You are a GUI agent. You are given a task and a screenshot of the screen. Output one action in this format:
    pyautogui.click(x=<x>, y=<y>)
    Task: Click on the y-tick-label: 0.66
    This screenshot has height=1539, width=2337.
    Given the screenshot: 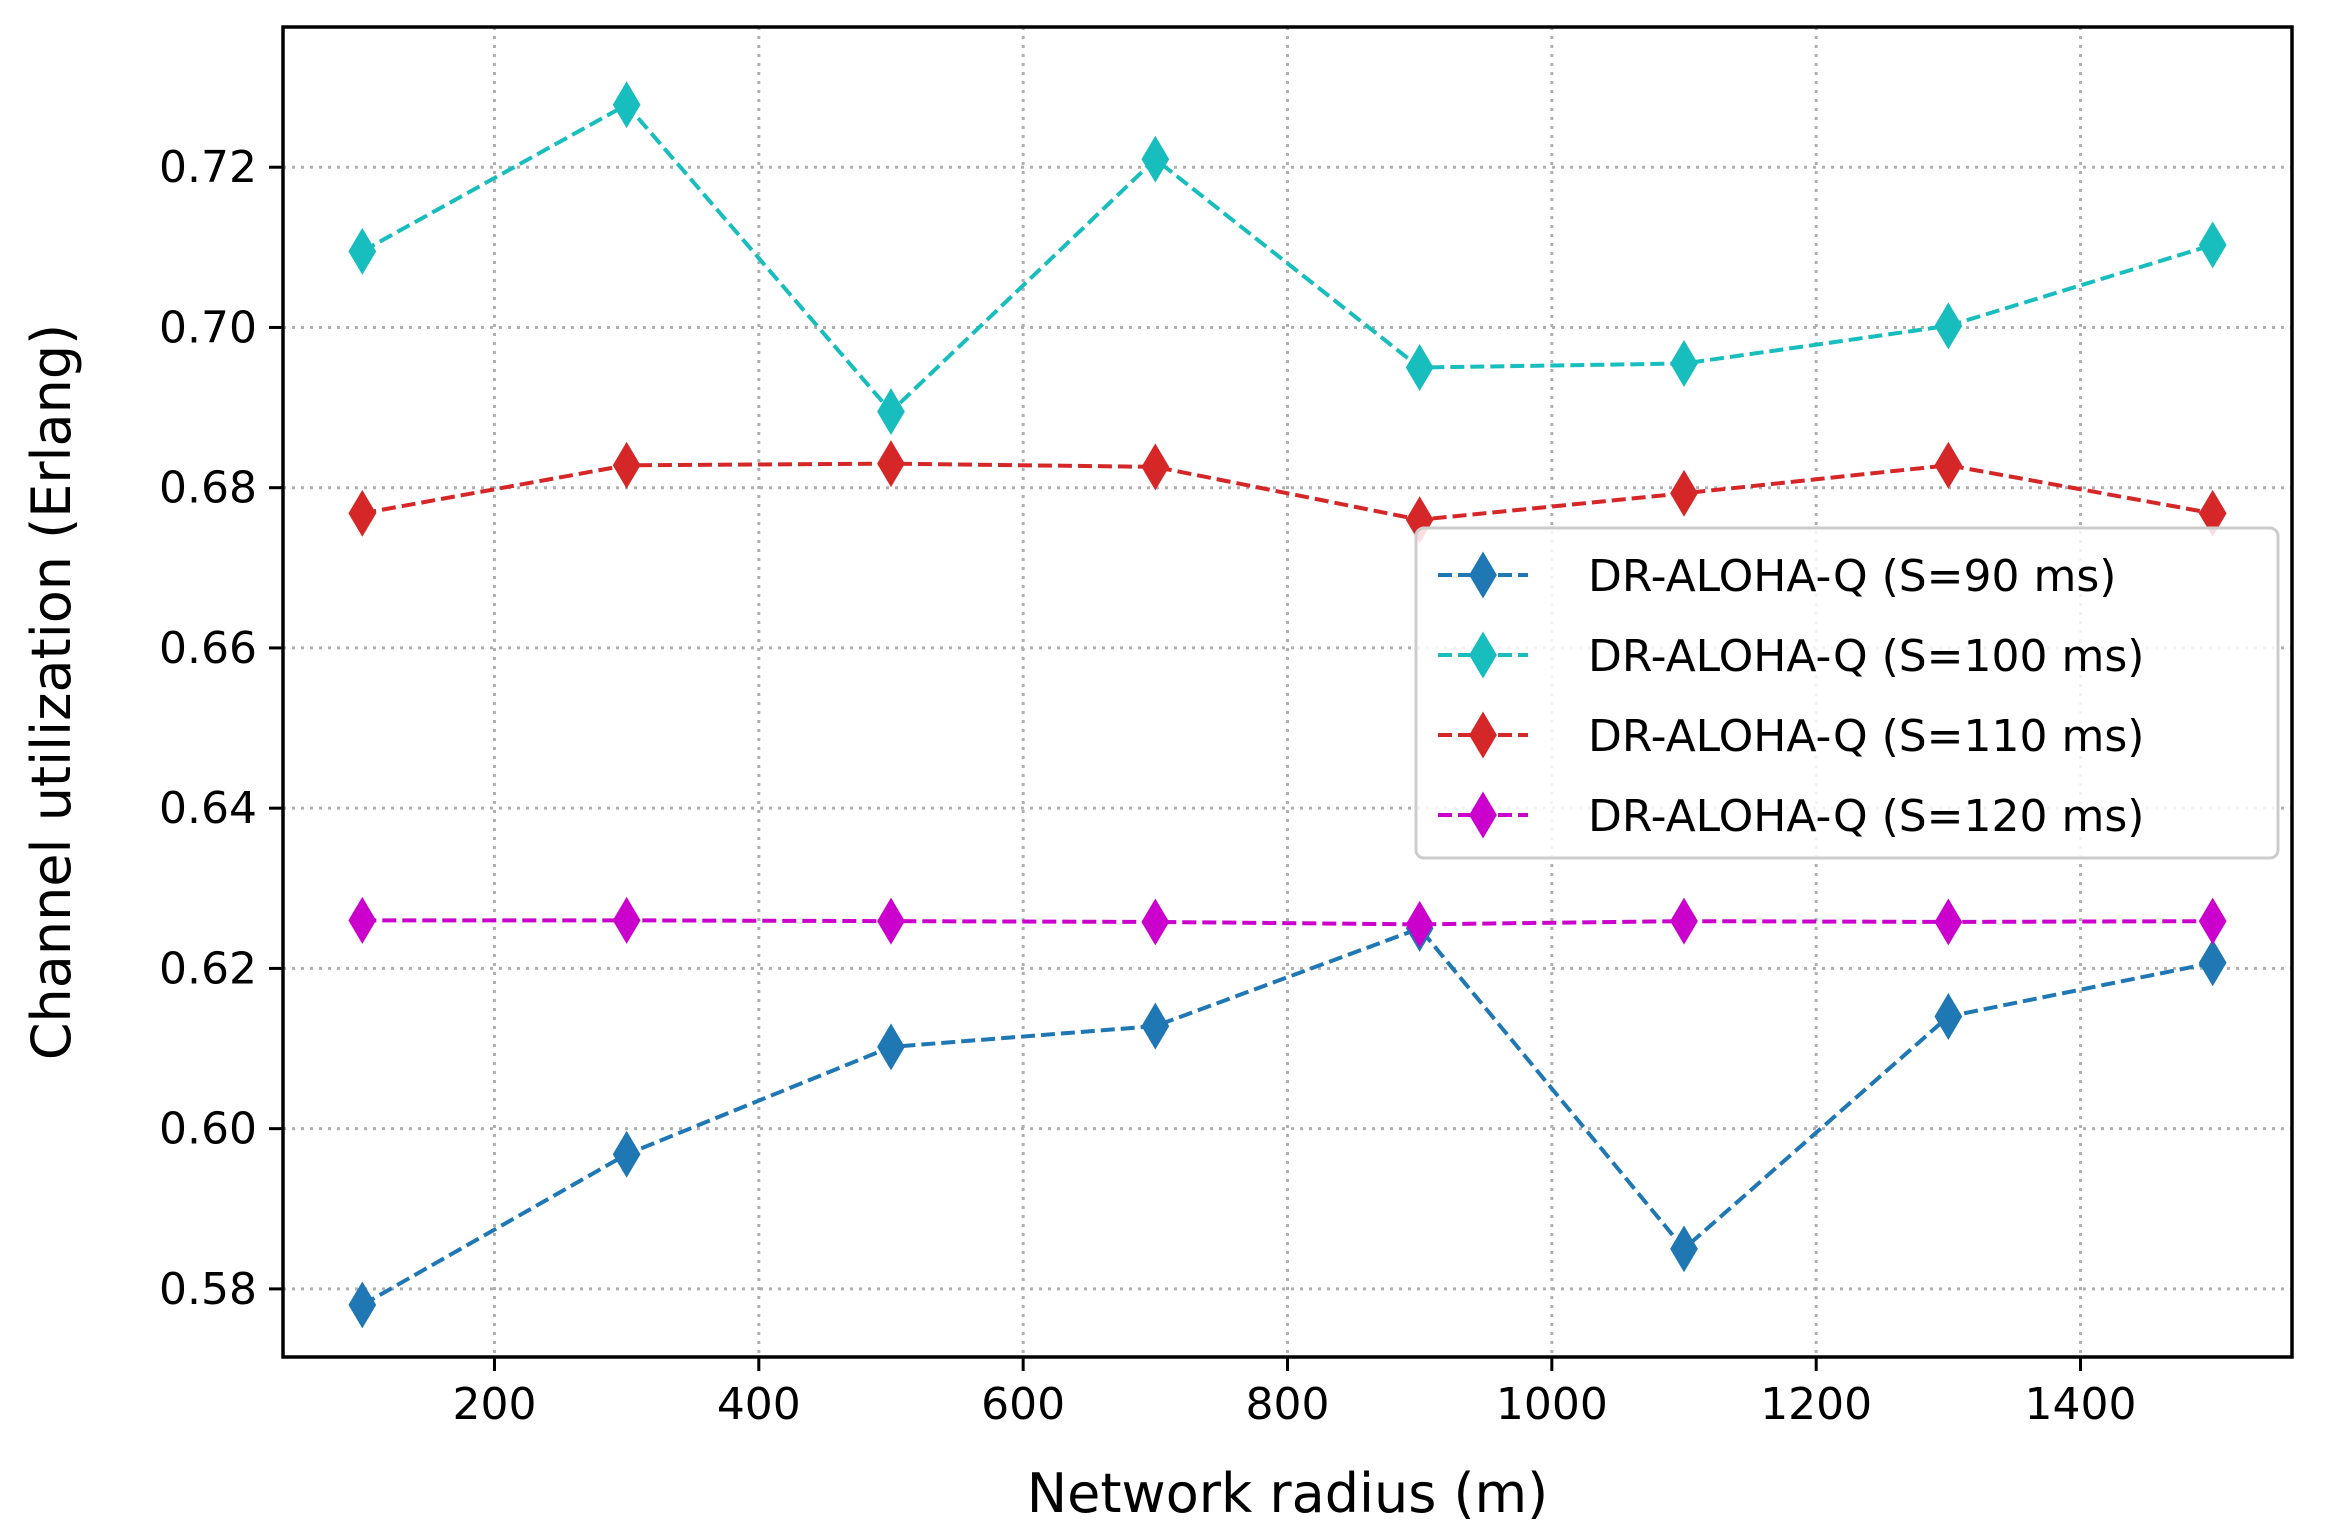 What is the action you would take?
    pyautogui.click(x=208, y=648)
    